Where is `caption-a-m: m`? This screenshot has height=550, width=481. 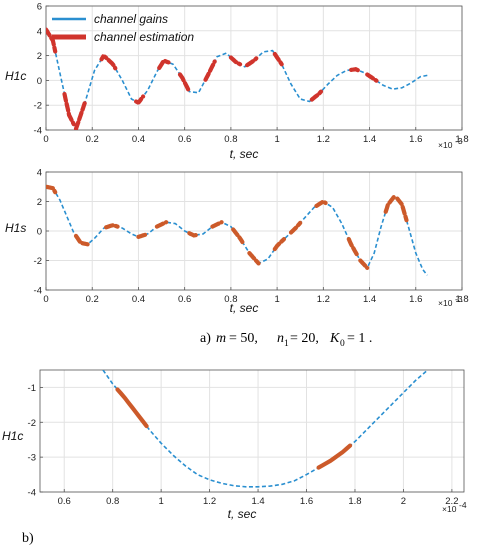 caption-a-m: m is located at coordinates (221, 338).